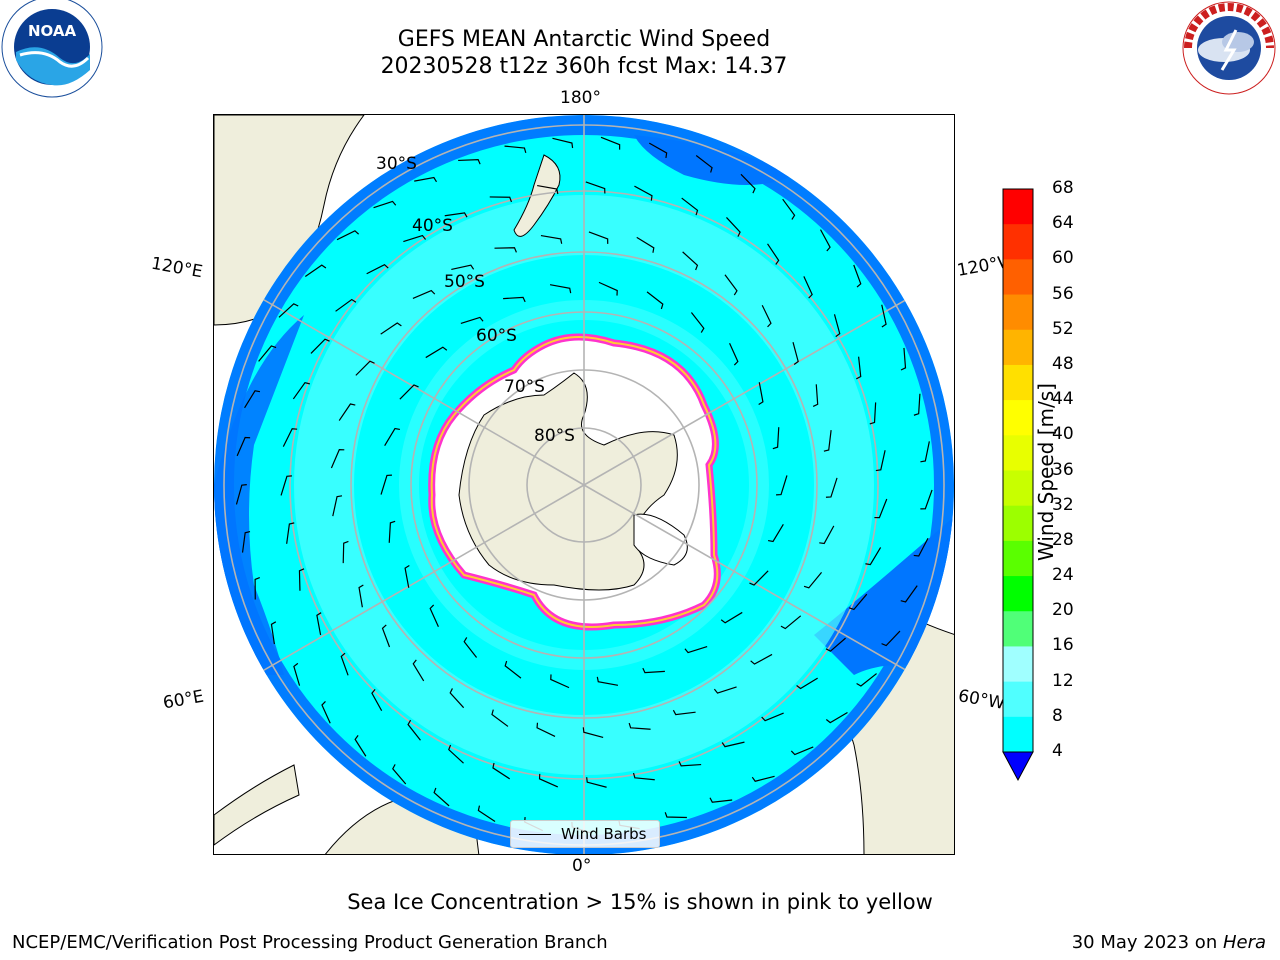 The height and width of the screenshot is (960, 1280). What do you see at coordinates (1063, 328) in the screenshot?
I see `colorbar-tick-label: 52` at bounding box center [1063, 328].